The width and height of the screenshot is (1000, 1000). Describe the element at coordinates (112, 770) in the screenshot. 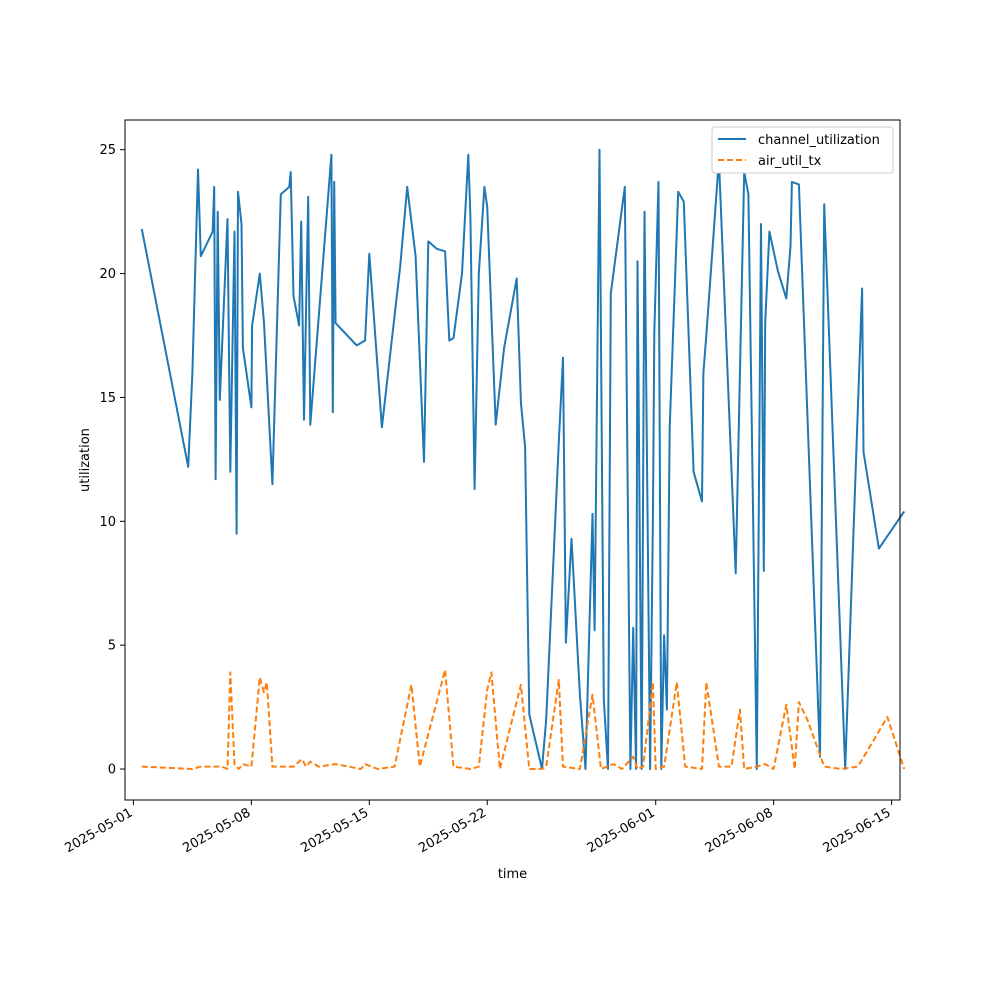

I see `y-tick-label: 0` at that location.